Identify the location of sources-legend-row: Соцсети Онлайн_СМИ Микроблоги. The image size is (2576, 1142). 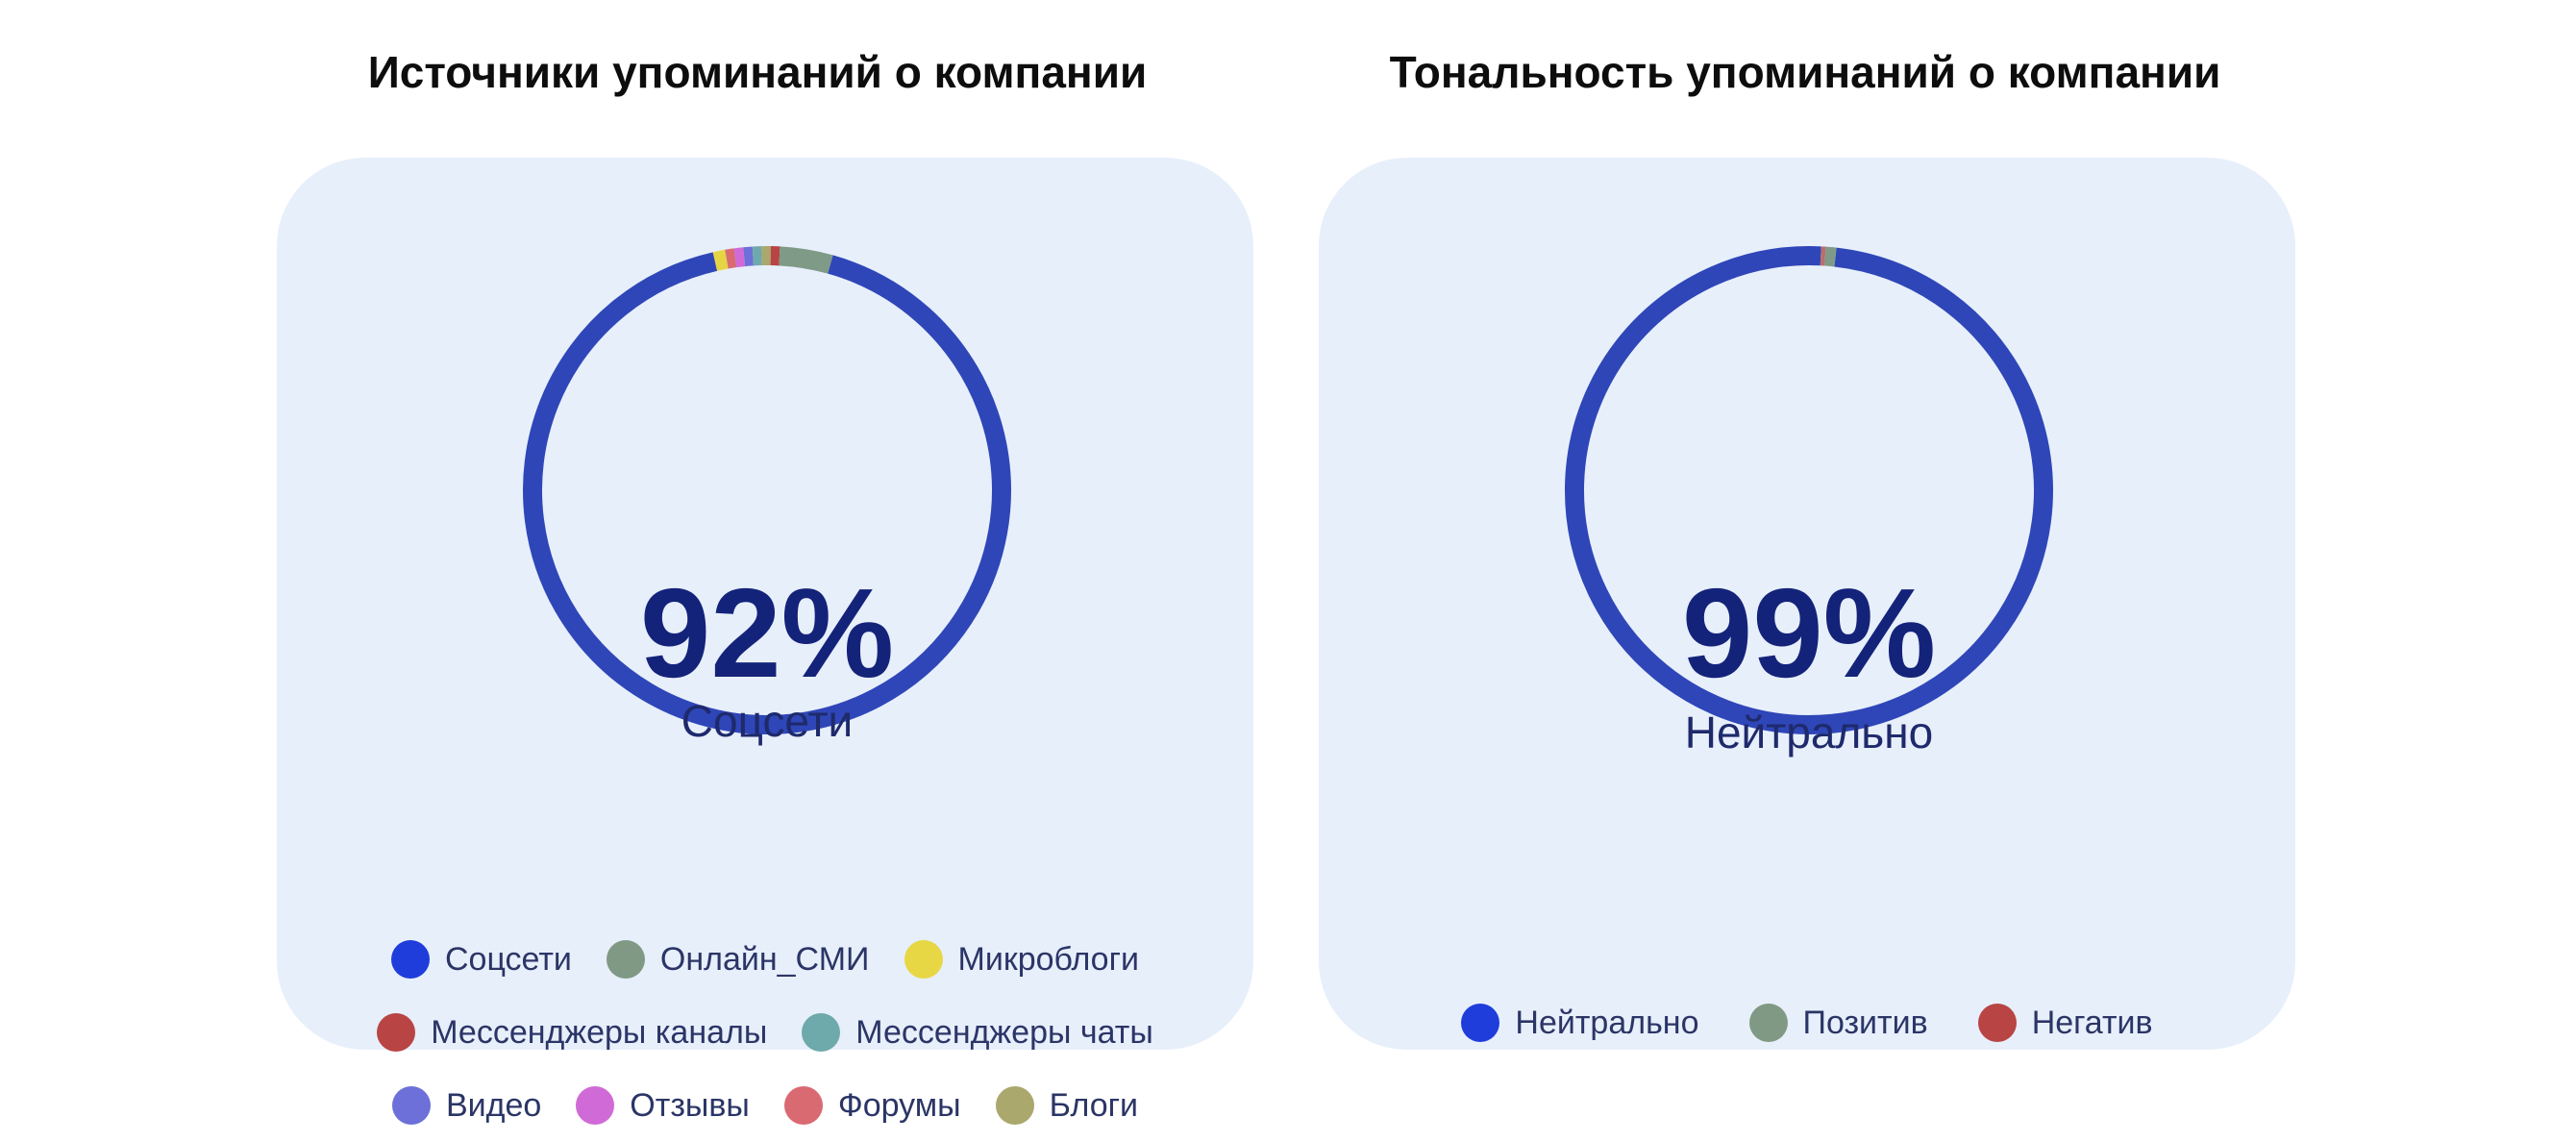
(765, 960).